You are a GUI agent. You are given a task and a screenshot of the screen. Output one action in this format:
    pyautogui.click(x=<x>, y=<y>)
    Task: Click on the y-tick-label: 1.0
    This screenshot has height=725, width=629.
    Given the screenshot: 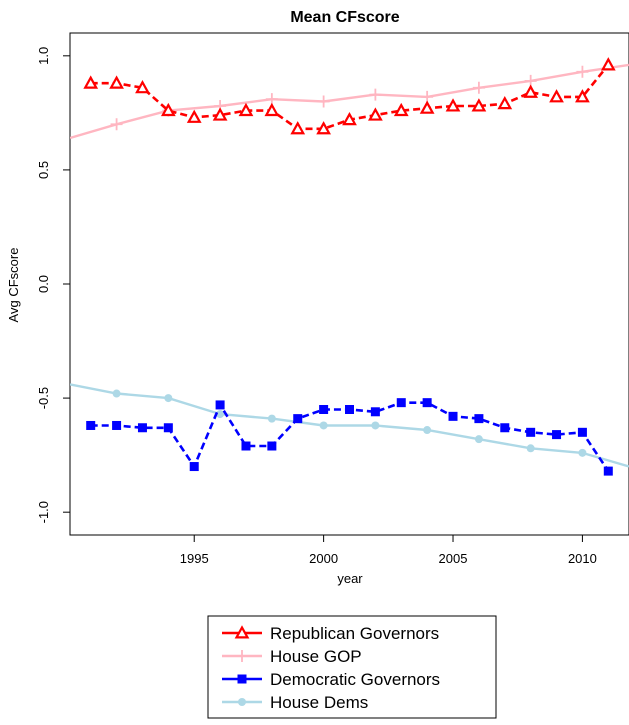 What is the action you would take?
    pyautogui.click(x=43, y=56)
    